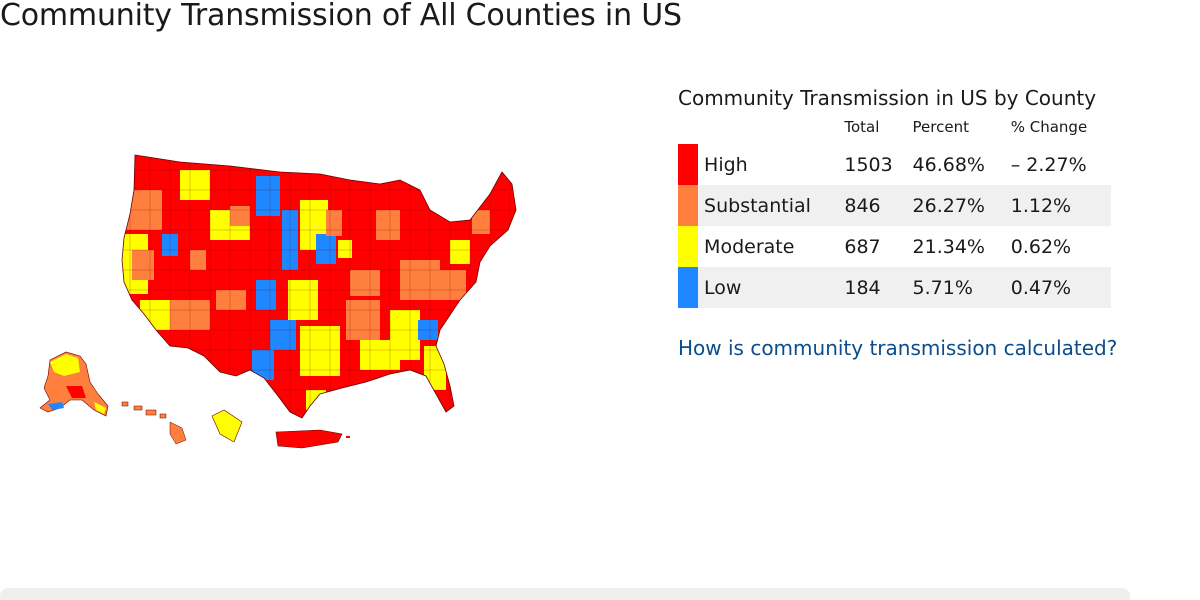 The height and width of the screenshot is (600, 1200). I want to click on header-change: % Change, so click(1049, 127).